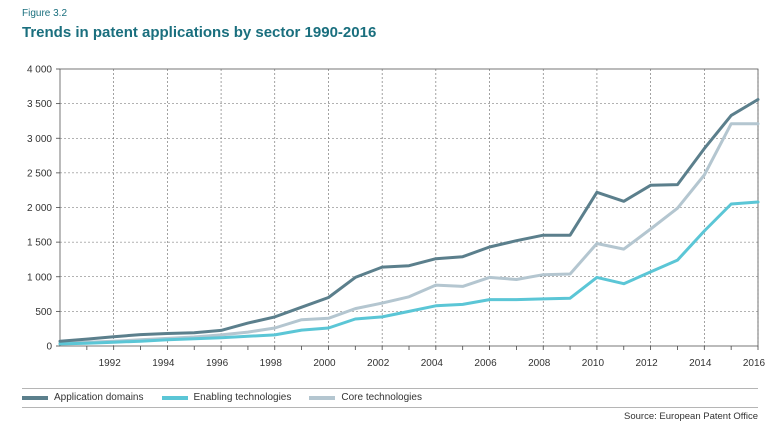 This screenshot has width=770, height=434. Describe the element at coordinates (39, 173) in the screenshot. I see `y-tick-label: 2 500` at that location.